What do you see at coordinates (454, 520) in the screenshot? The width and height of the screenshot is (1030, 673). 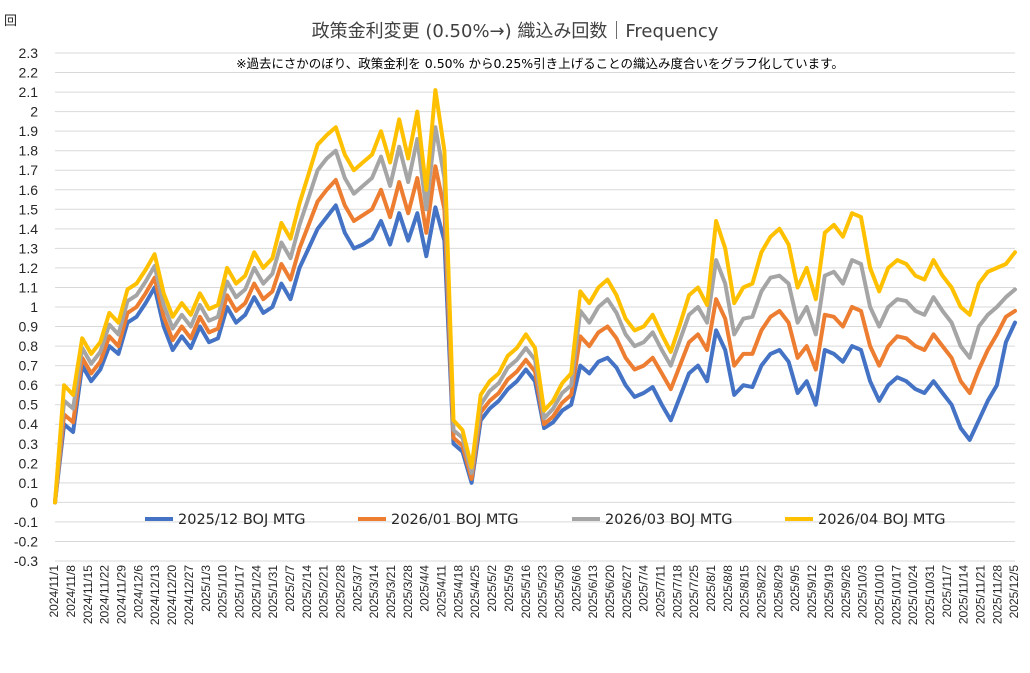 I see `legend-label-1: 2026/01 BOJ MTG` at bounding box center [454, 520].